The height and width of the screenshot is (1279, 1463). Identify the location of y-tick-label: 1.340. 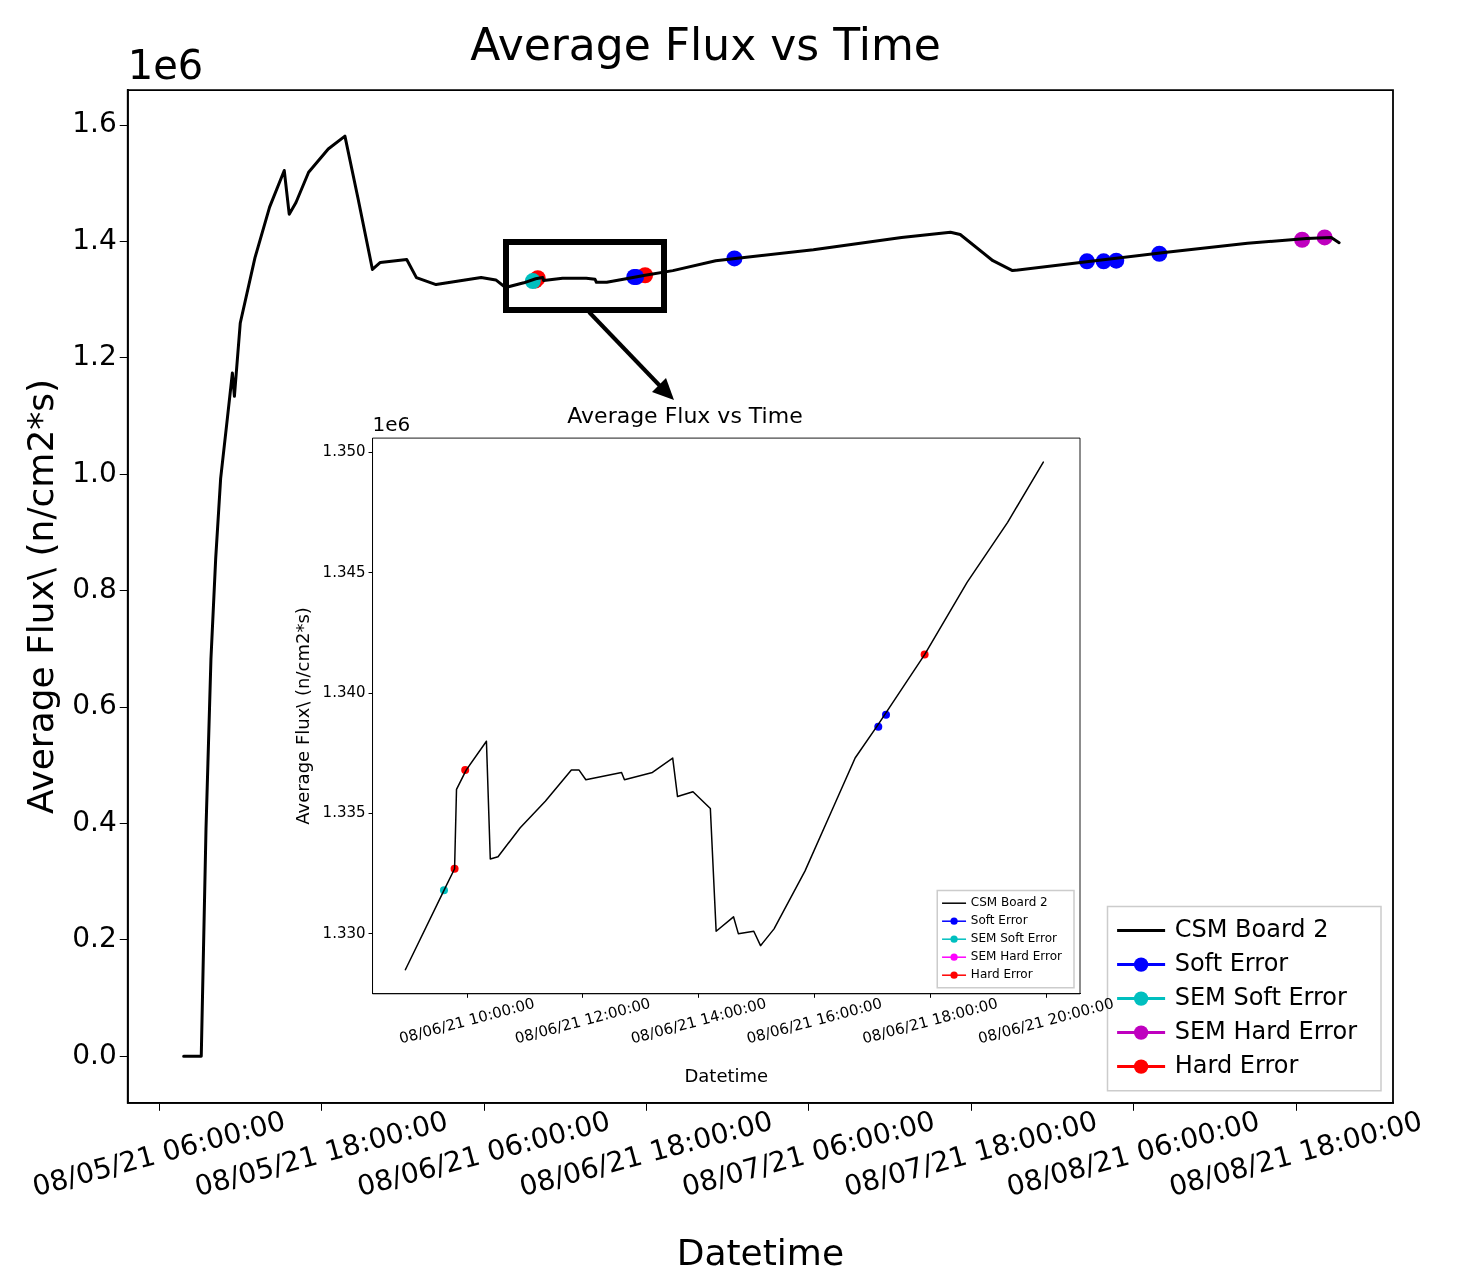
(344, 691).